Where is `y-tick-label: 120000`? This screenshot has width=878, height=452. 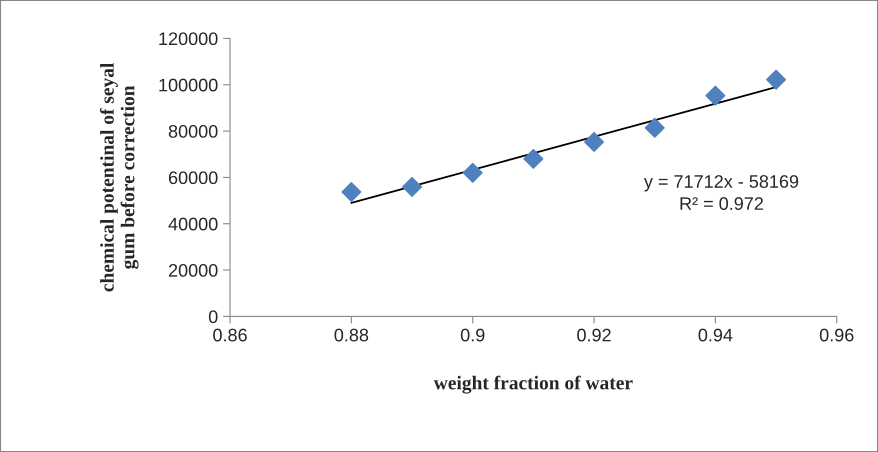
y-tick-label: 120000 is located at coordinates (188, 39).